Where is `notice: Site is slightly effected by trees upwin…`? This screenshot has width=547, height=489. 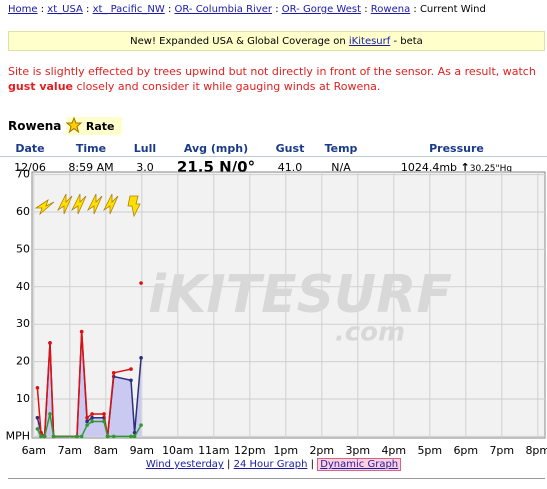 notice: Site is slightly effected by trees upwin… is located at coordinates (275, 79).